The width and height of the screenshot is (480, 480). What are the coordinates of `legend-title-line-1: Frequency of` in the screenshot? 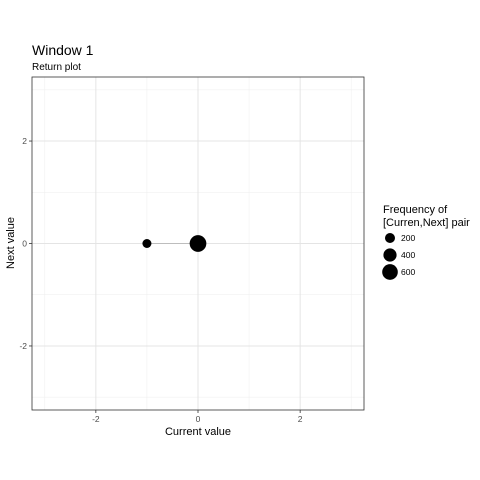 It's located at (415, 210).